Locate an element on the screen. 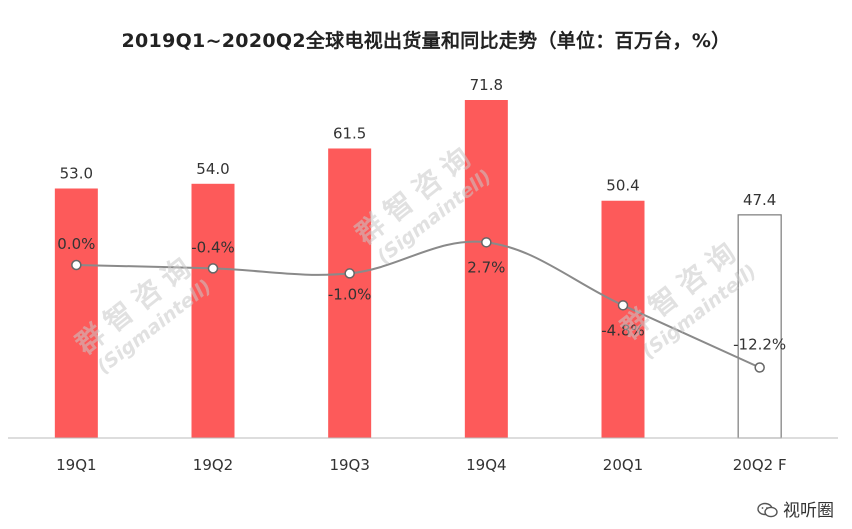 This screenshot has height=529, width=852. x-tick-label-2: 19Q3 is located at coordinates (349, 465).